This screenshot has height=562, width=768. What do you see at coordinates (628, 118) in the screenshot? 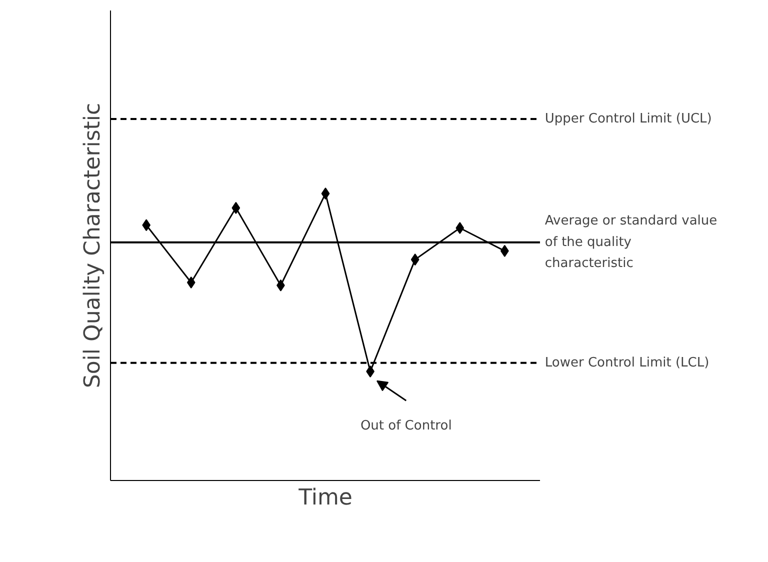
I see `ref-line-label: Upper Control Limit (UCL)` at bounding box center [628, 118].